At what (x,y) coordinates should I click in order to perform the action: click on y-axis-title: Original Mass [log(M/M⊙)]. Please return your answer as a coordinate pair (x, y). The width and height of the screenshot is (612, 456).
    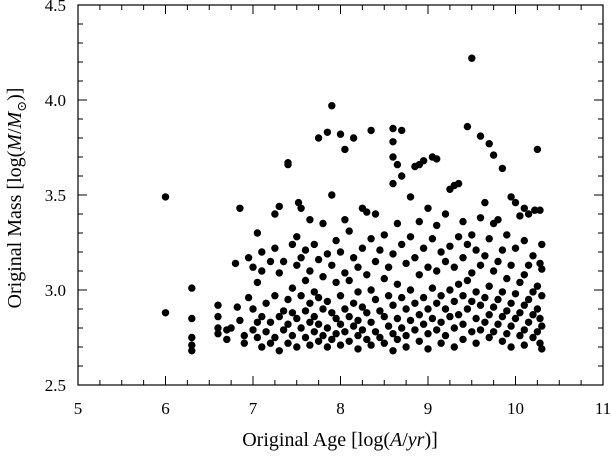
    Looking at the image, I should click on (16, 198).